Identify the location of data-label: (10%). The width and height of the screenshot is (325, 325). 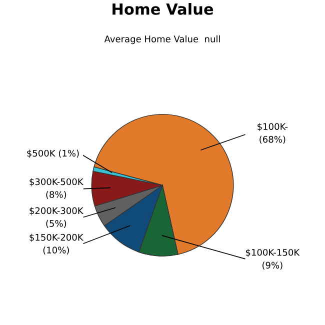
(56, 250).